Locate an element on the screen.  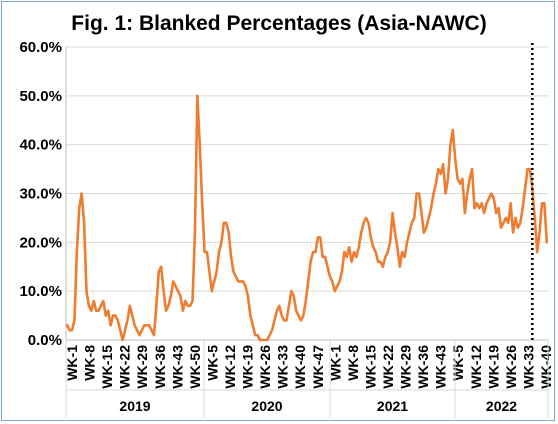
x-tick-label: WK-47 is located at coordinates (318, 367).